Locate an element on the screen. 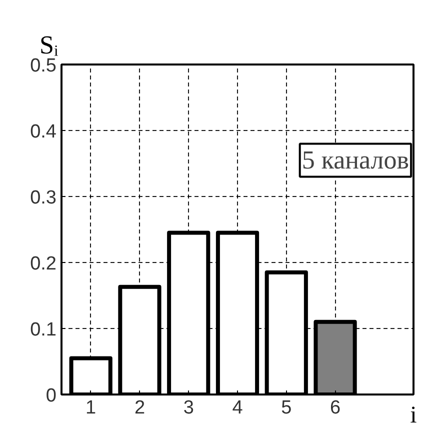 The height and width of the screenshot is (440, 427). y-tick-label: 0.1 is located at coordinates (43, 330).